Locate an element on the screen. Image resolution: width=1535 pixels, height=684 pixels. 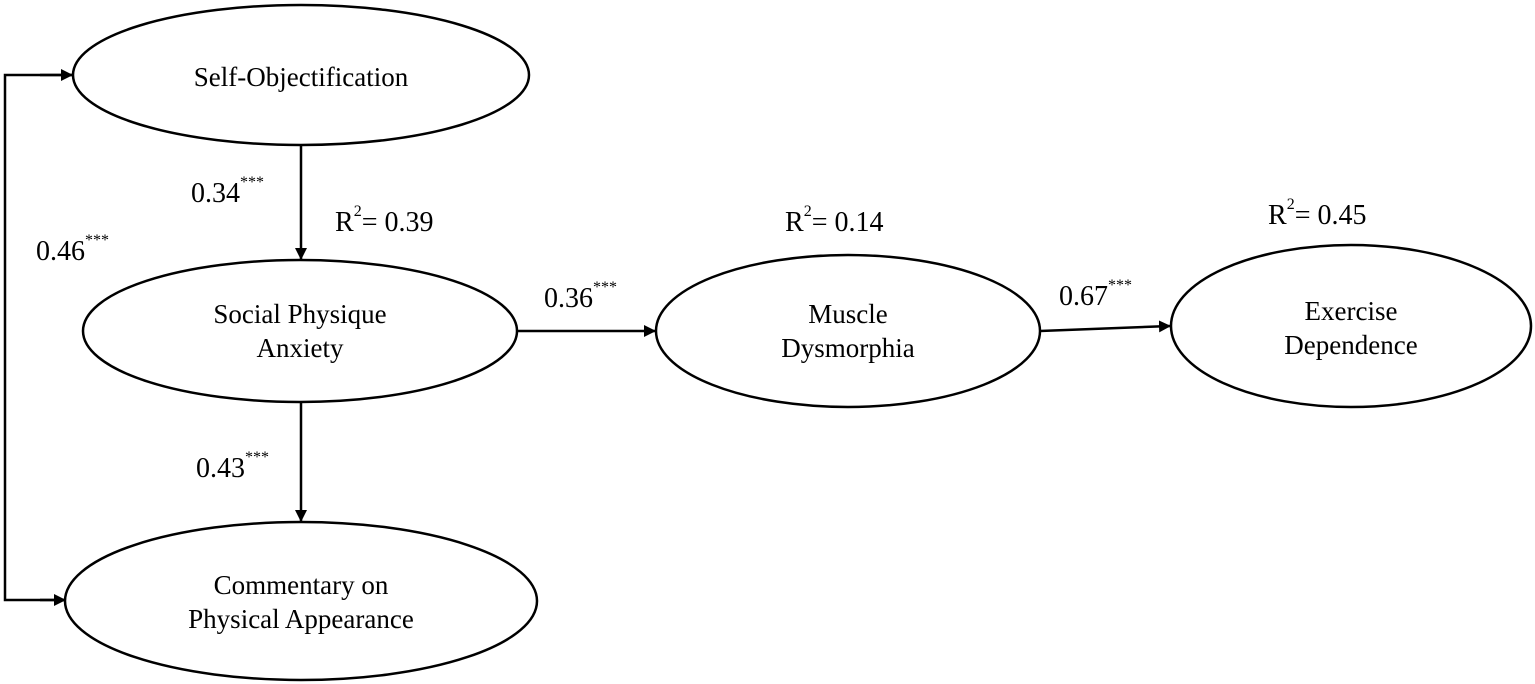
node-label-self-objectification: Self-Objectification is located at coordinates (301, 77).